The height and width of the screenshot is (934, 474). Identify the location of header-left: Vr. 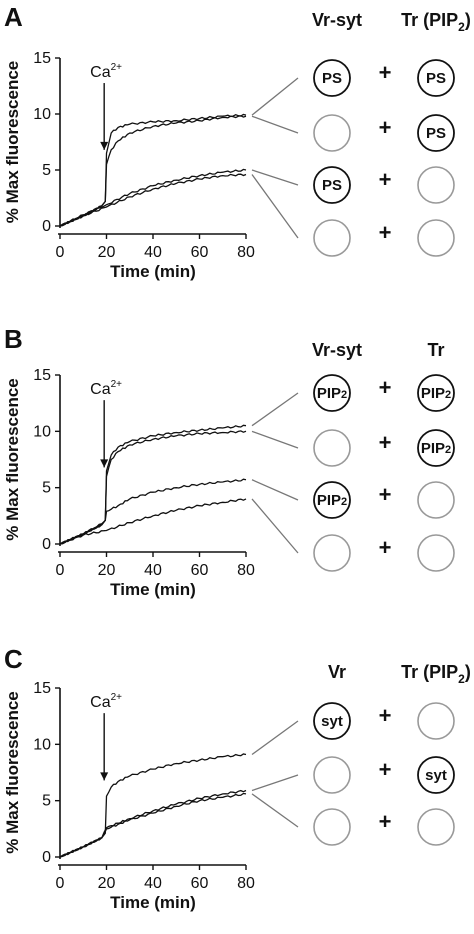
(337, 672).